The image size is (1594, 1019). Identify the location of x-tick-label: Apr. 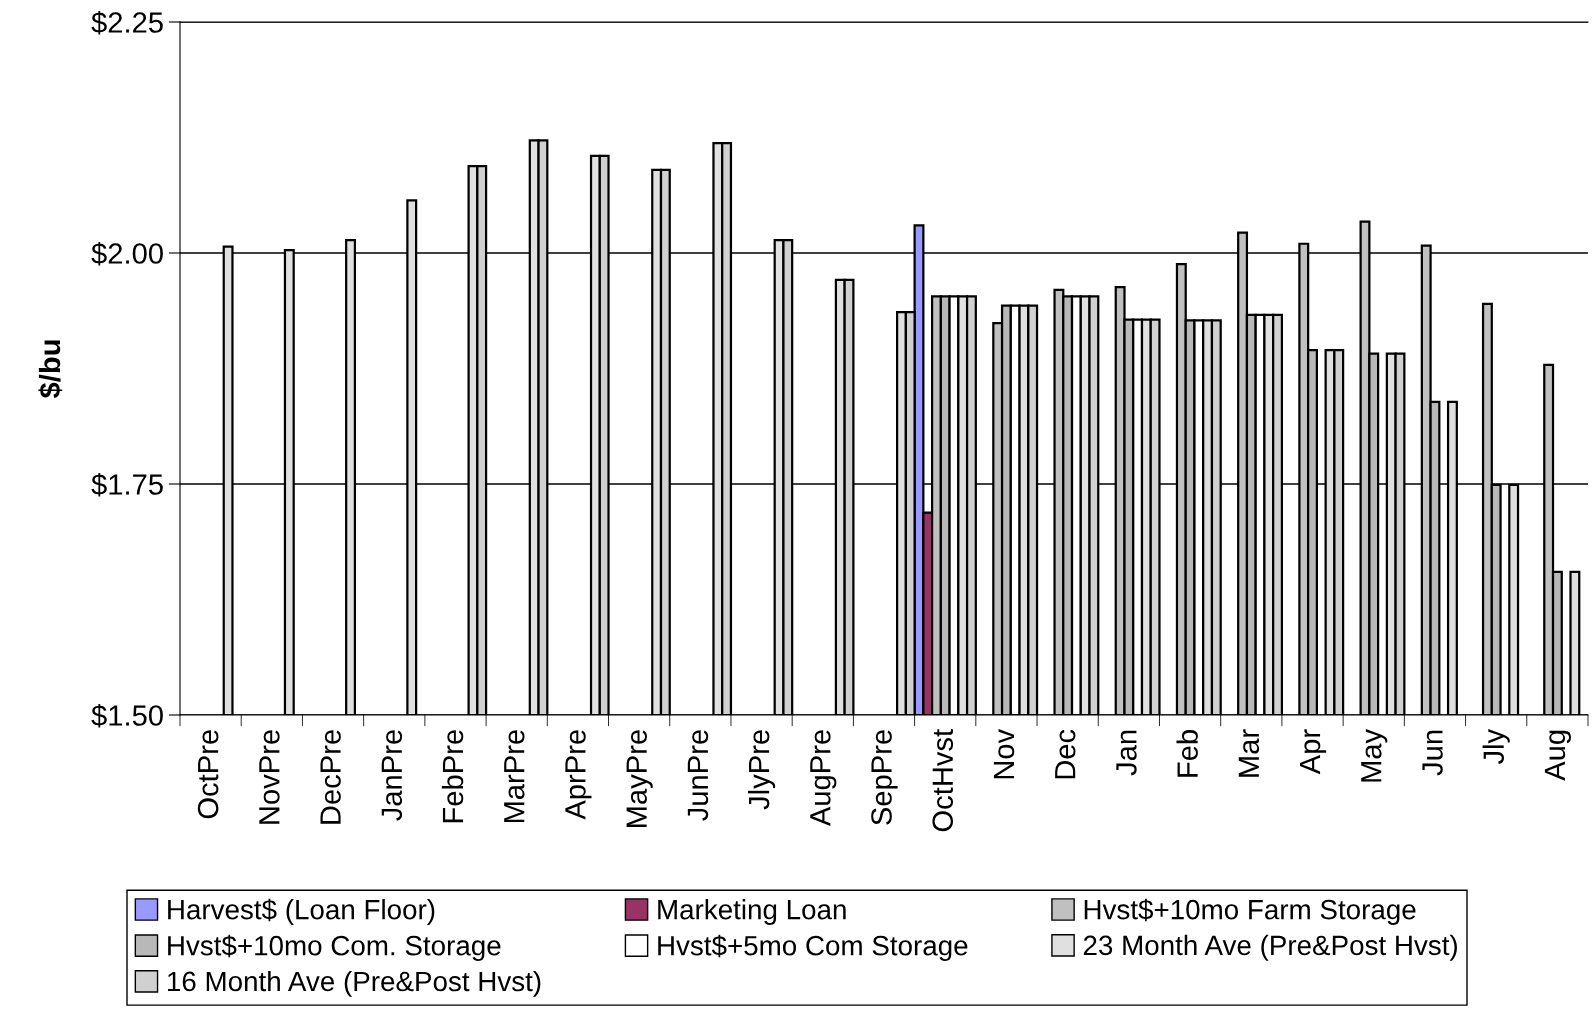
(1313, 752).